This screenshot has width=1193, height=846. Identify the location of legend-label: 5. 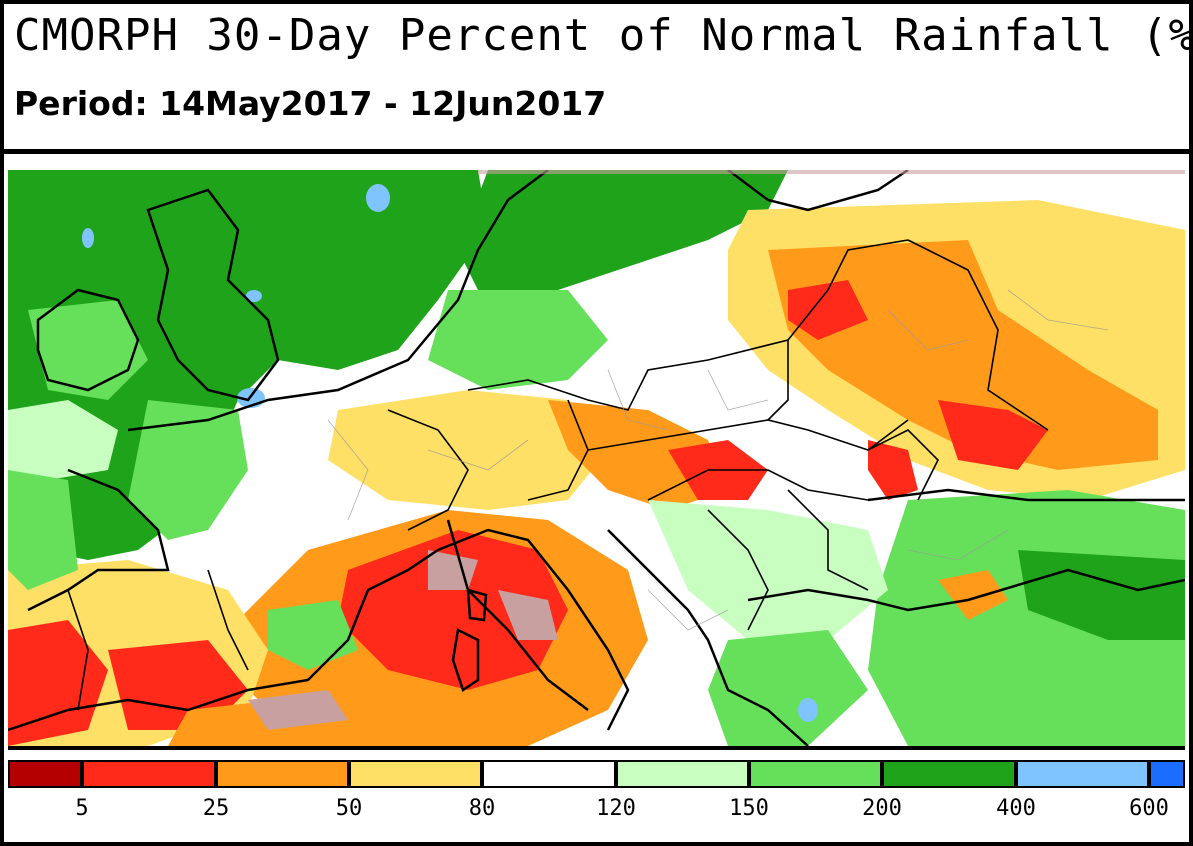
(82, 808).